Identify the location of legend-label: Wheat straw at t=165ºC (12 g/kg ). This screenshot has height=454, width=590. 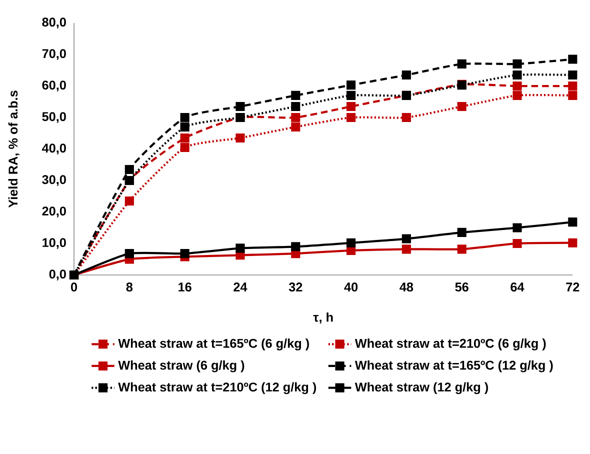
(453, 366).